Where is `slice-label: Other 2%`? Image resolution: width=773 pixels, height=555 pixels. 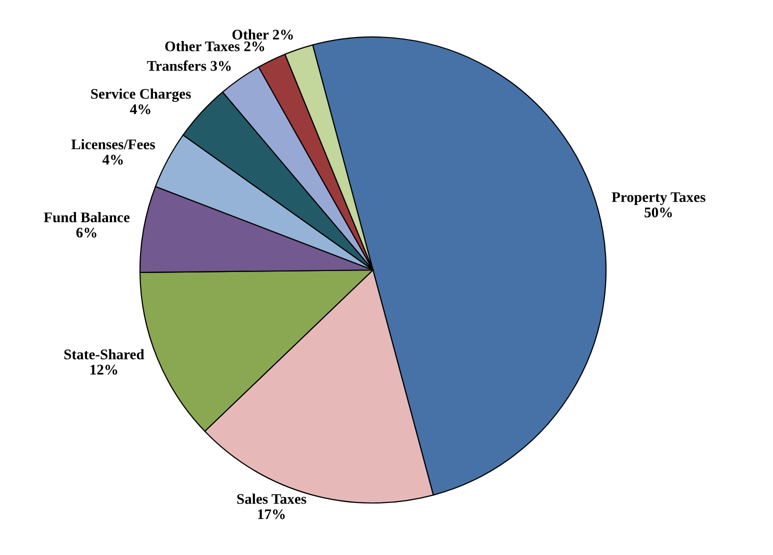
slice-label: Other 2% is located at coordinates (262, 34).